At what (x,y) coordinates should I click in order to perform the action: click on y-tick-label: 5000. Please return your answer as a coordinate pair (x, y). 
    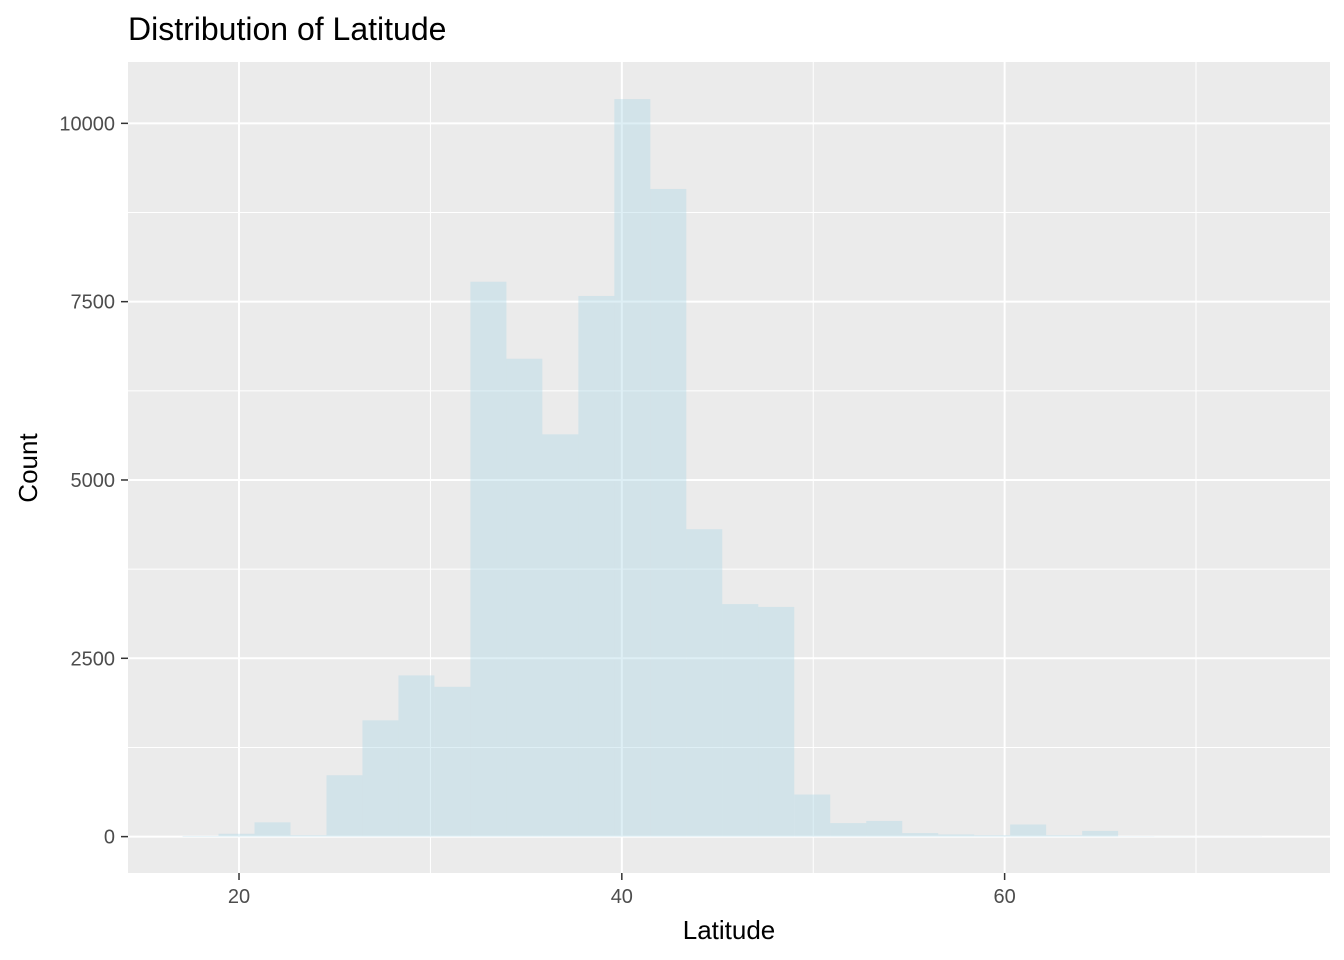
    Looking at the image, I should click on (93, 481).